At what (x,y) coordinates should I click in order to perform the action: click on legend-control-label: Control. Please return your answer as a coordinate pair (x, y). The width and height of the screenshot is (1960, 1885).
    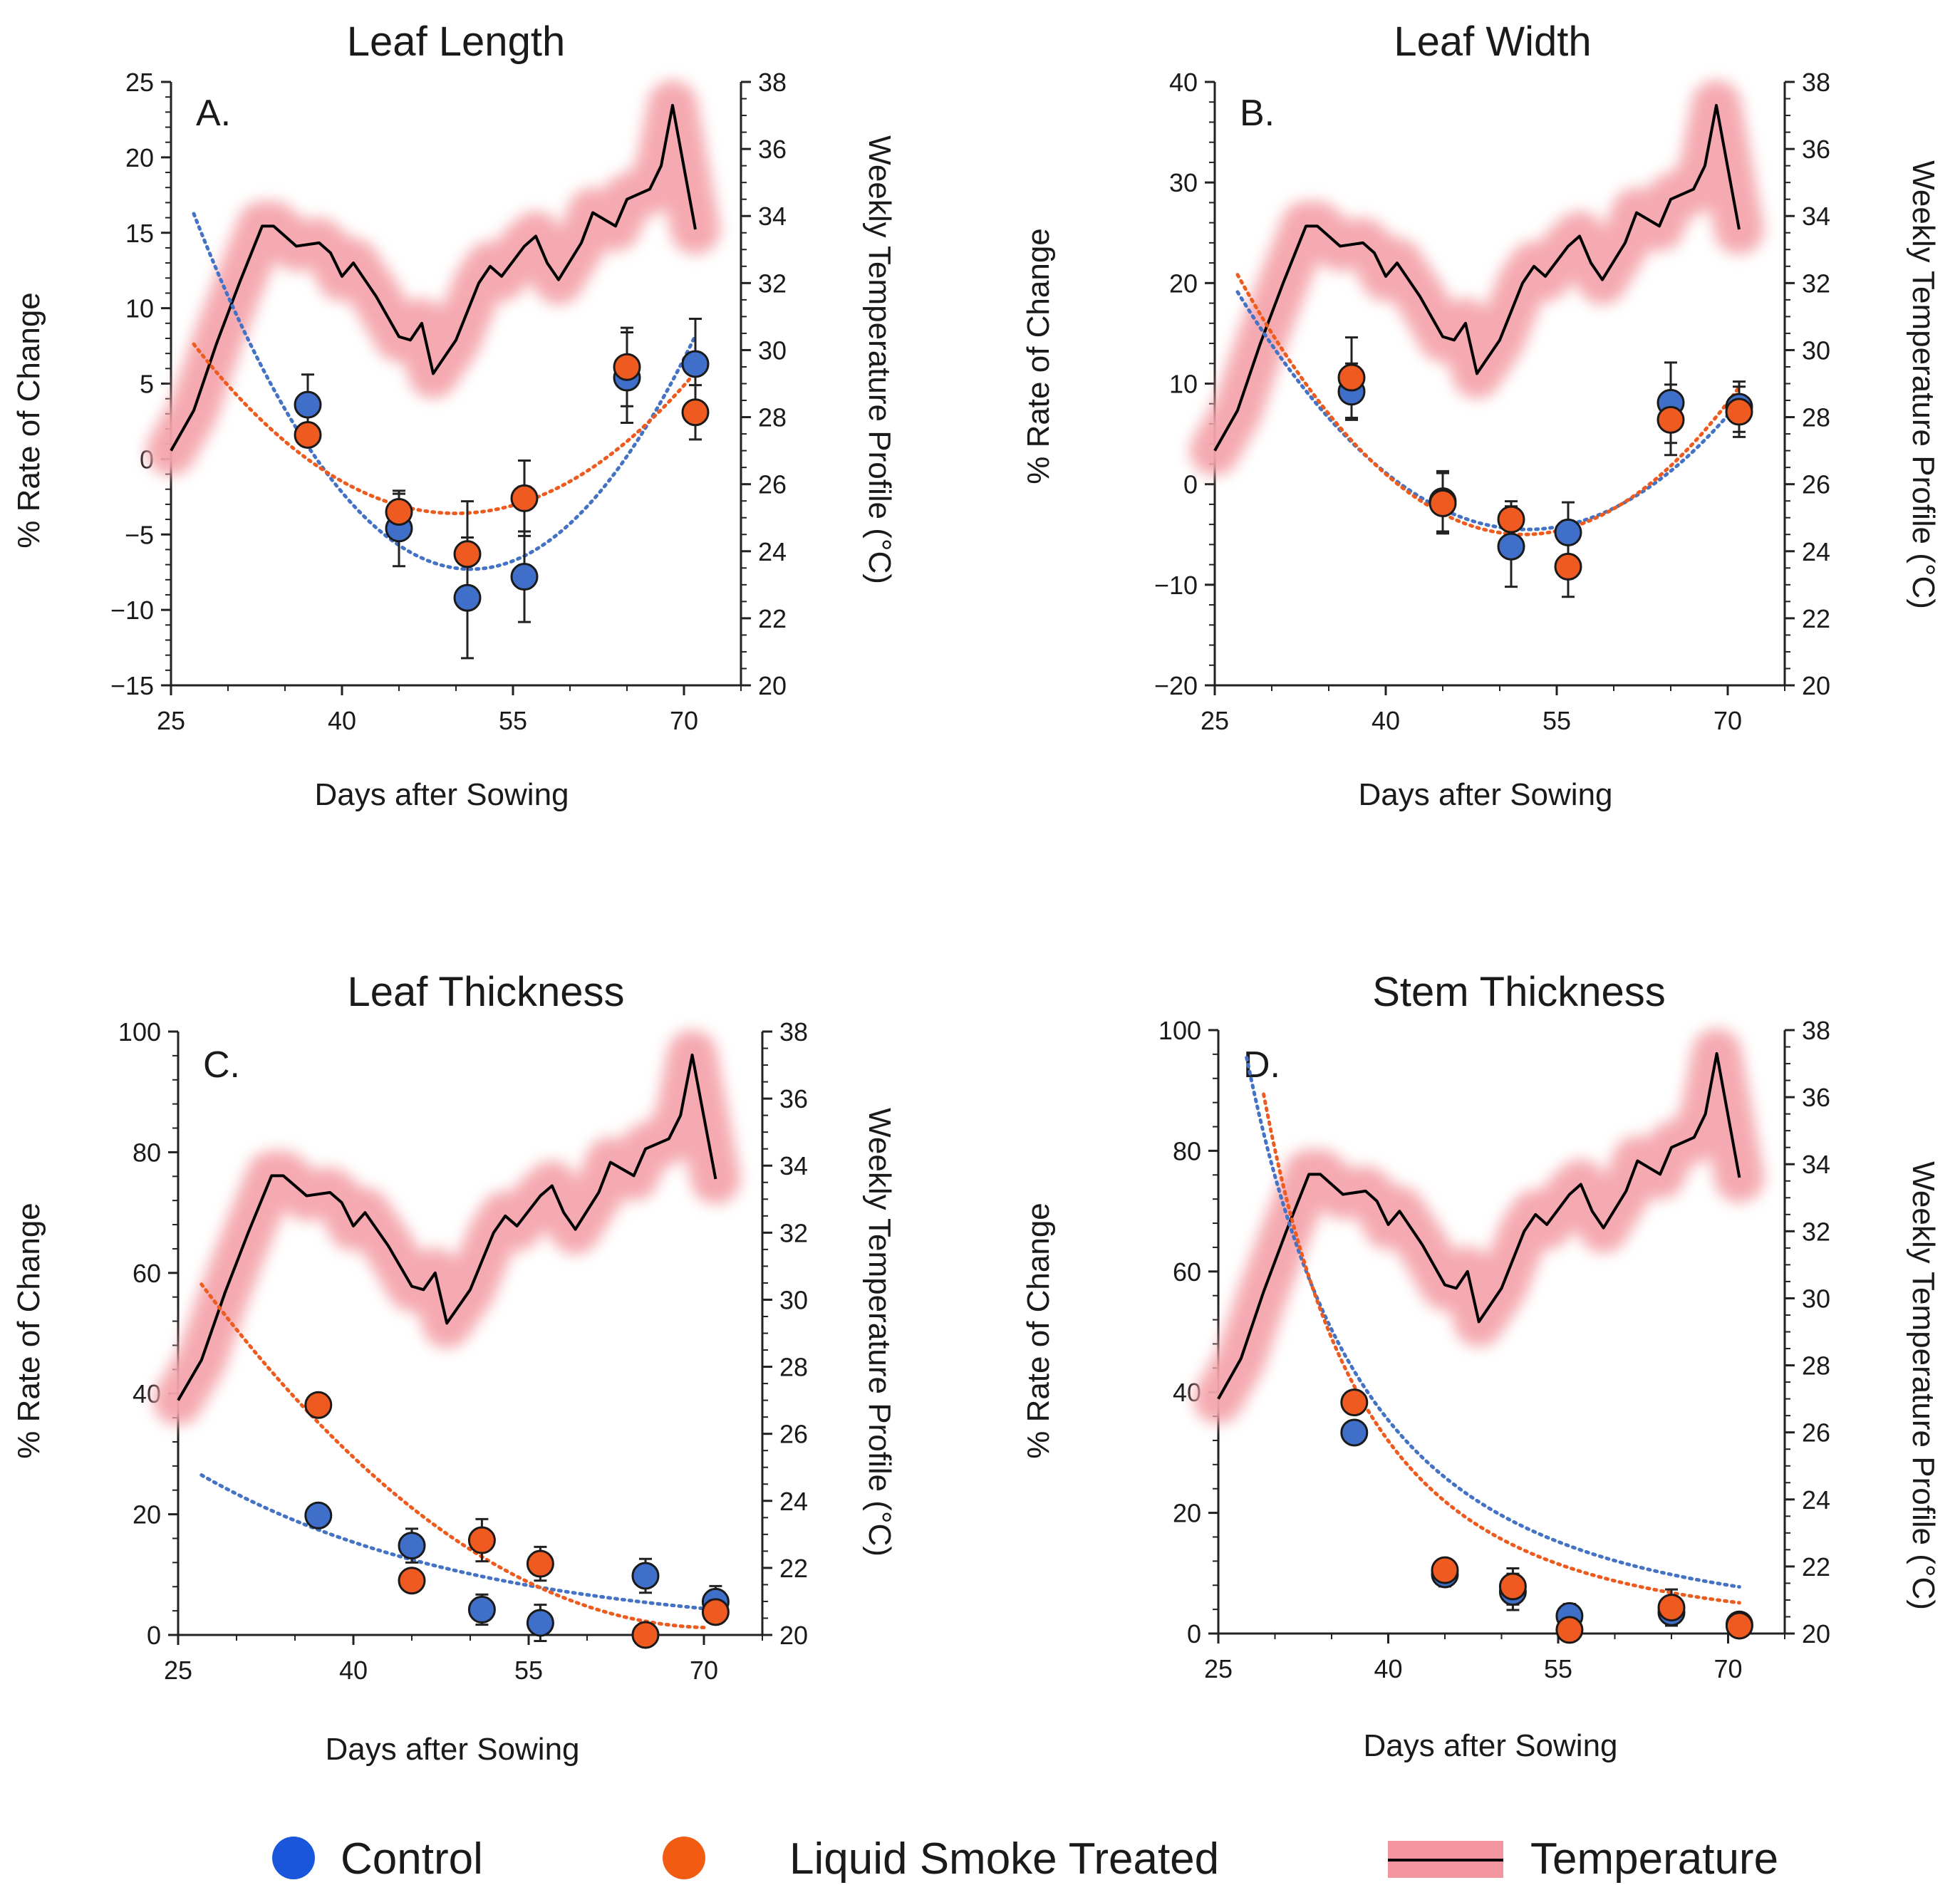
    Looking at the image, I should click on (412, 1859).